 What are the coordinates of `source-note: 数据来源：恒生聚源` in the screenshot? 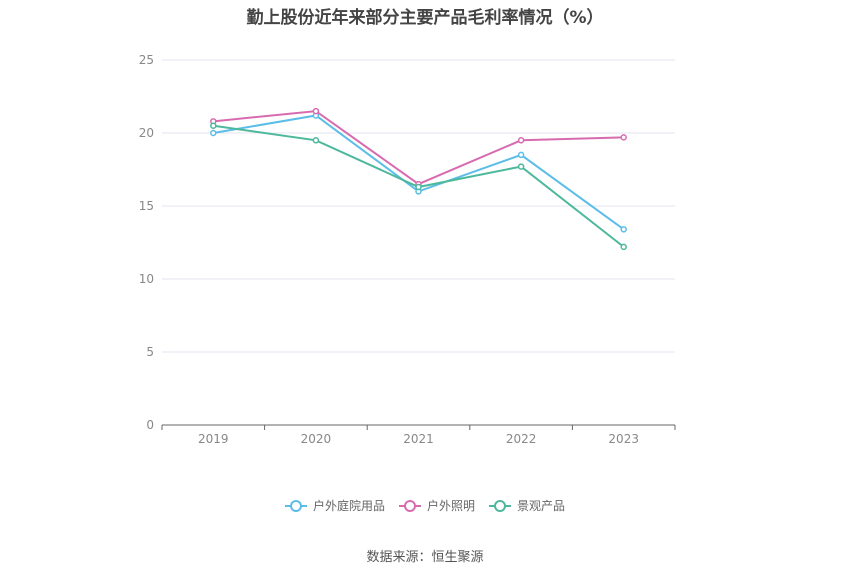 It's located at (425, 557).